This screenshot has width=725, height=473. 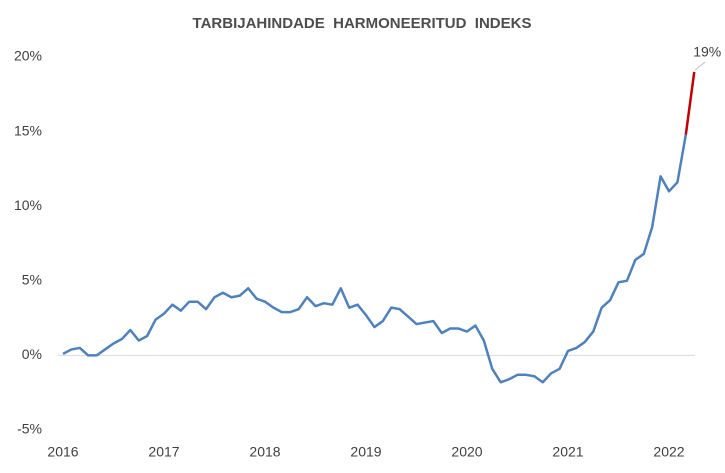 What do you see at coordinates (365, 452) in the screenshot?
I see `x-tick-label: 2019` at bounding box center [365, 452].